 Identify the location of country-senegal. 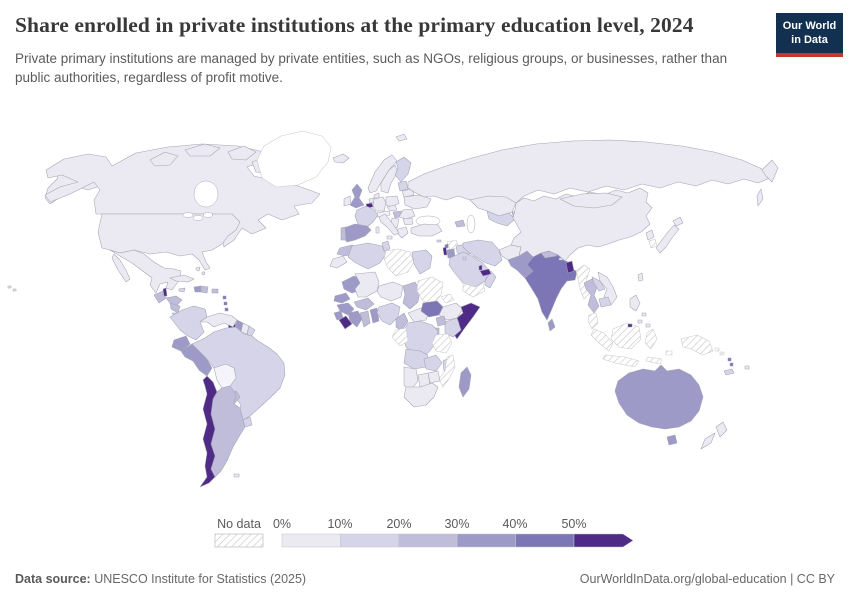
(342, 298).